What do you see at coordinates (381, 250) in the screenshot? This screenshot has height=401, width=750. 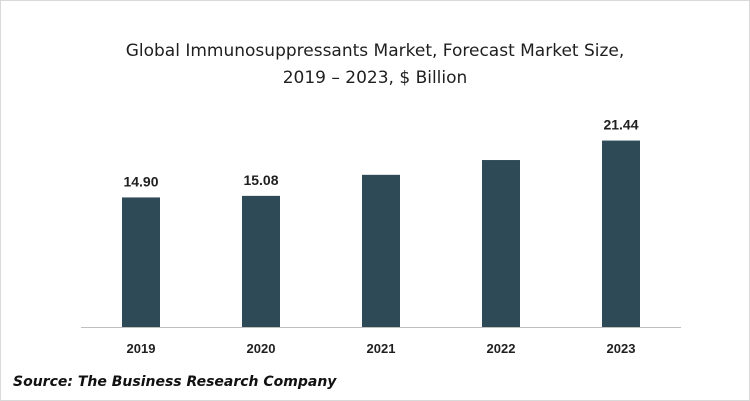 I see `bar-2021` at bounding box center [381, 250].